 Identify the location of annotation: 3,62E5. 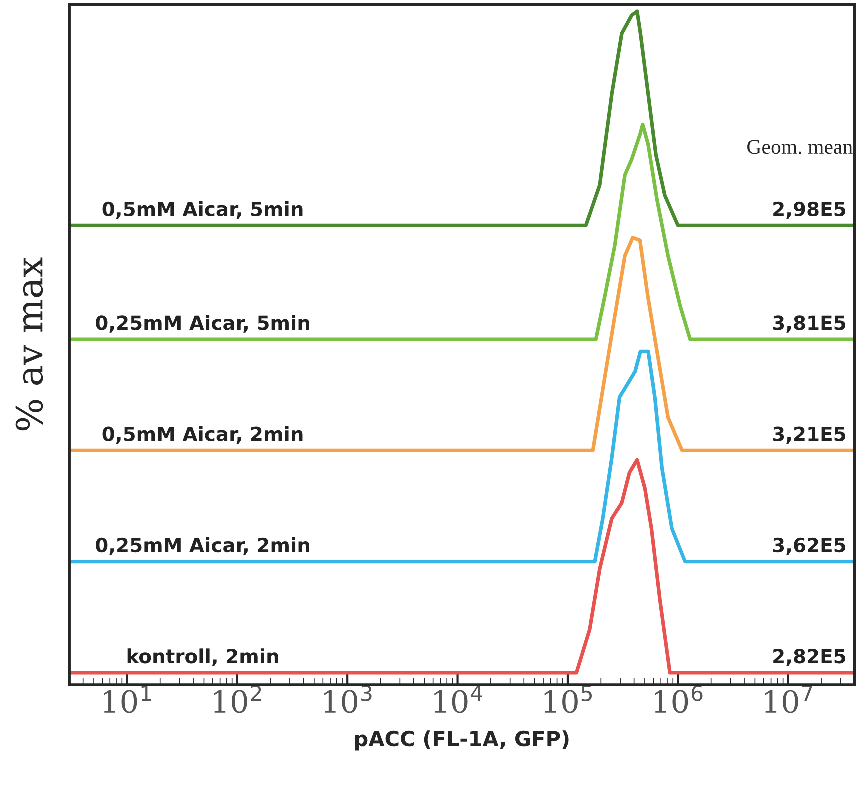
(809, 547).